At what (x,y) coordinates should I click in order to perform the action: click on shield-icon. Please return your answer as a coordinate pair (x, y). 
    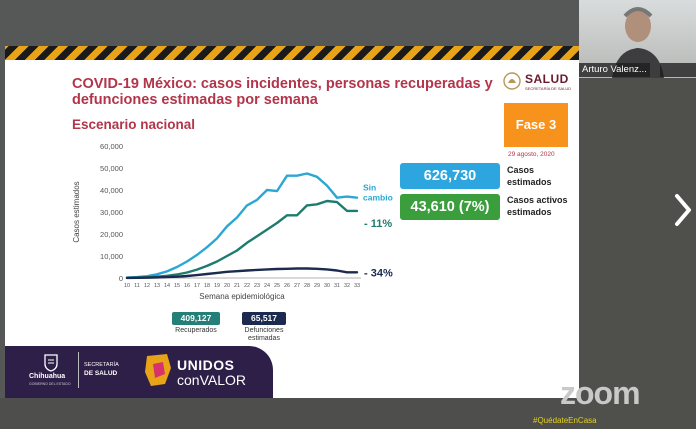
    Looking at the image, I should click on (51, 363).